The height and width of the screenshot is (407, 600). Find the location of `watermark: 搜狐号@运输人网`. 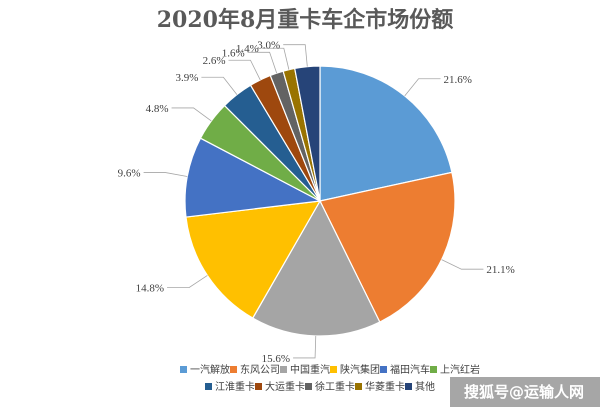

watermark: 搜狐号@运输人网 is located at coordinates (525, 392).